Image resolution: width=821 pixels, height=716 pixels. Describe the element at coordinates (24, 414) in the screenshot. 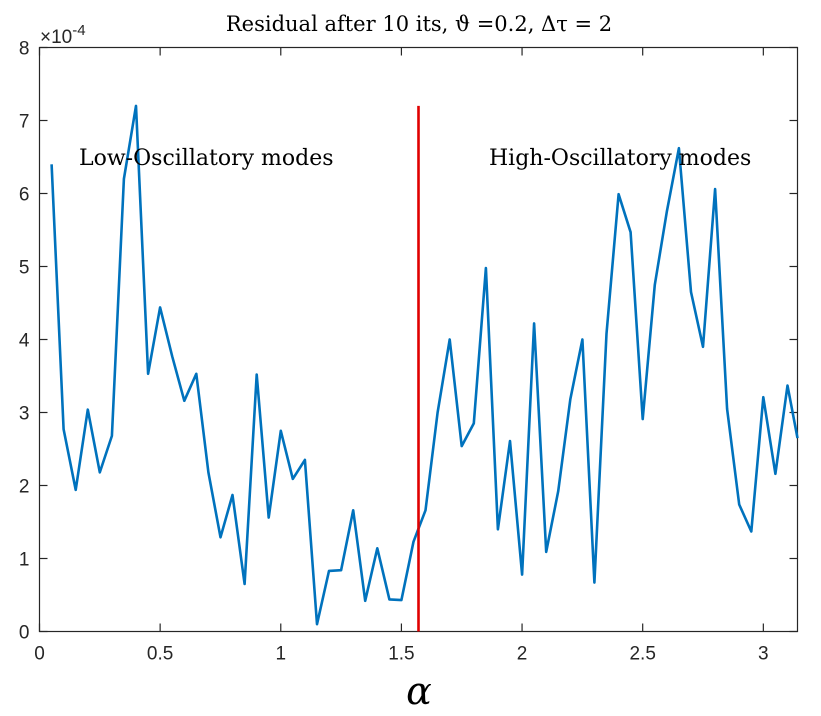

I see `y-tick-label: 3` at that location.